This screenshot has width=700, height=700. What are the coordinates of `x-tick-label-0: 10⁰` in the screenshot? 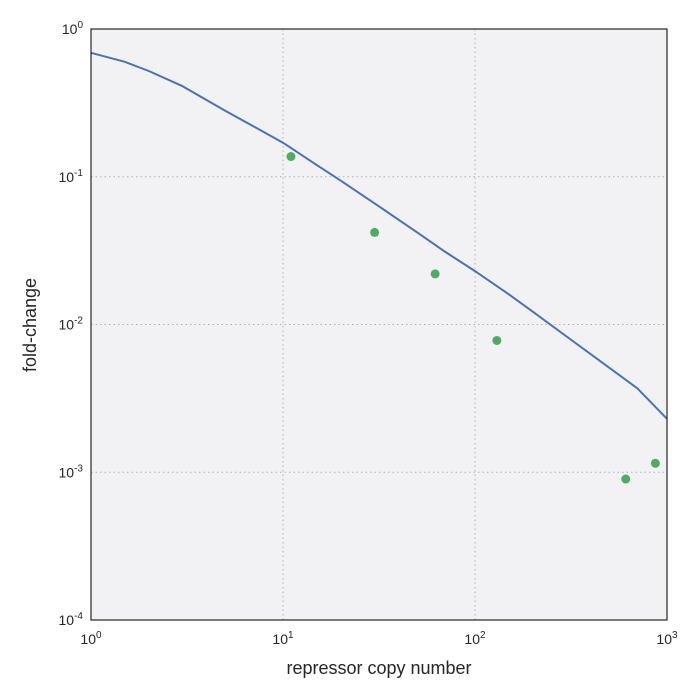 It's located at (91, 638).